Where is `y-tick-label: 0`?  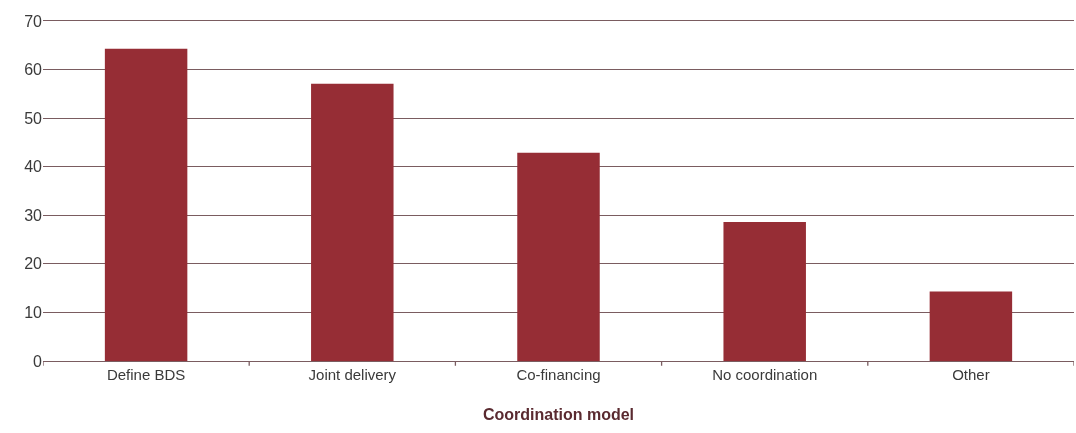 y-tick-label: 0 is located at coordinates (38, 361).